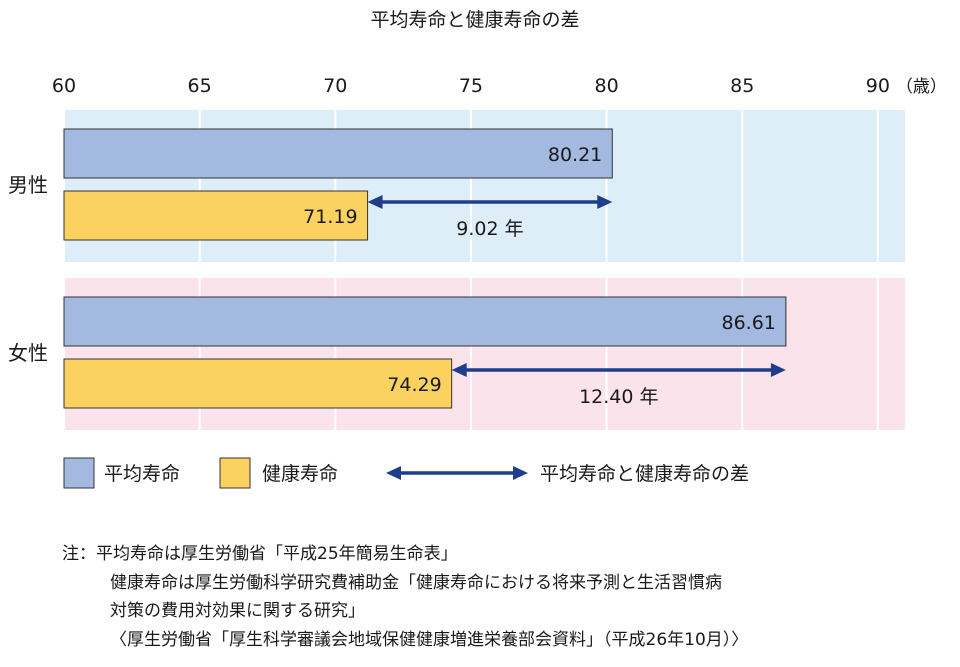 The width and height of the screenshot is (960, 667). Describe the element at coordinates (921, 87) in the screenshot. I see `x-unit-label: （歳）` at that location.